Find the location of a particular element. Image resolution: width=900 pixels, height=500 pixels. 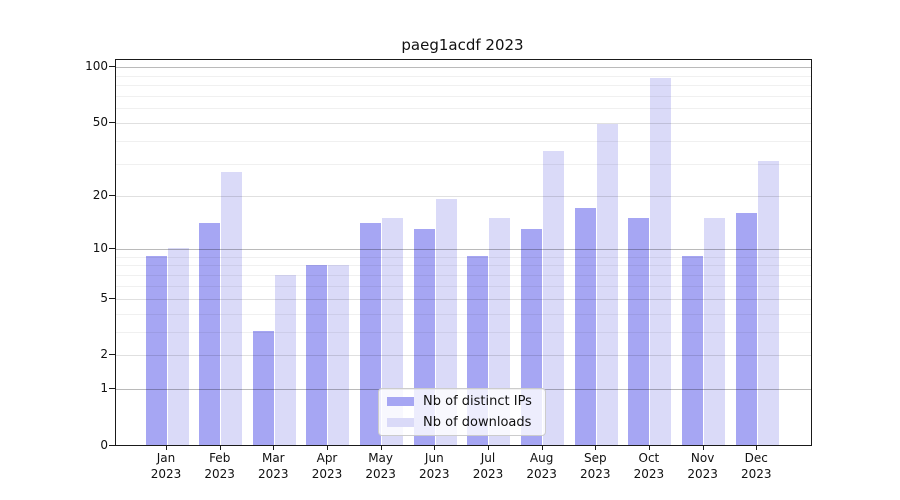

legend-item-downloads: Nb of downloads is located at coordinates (462, 422).